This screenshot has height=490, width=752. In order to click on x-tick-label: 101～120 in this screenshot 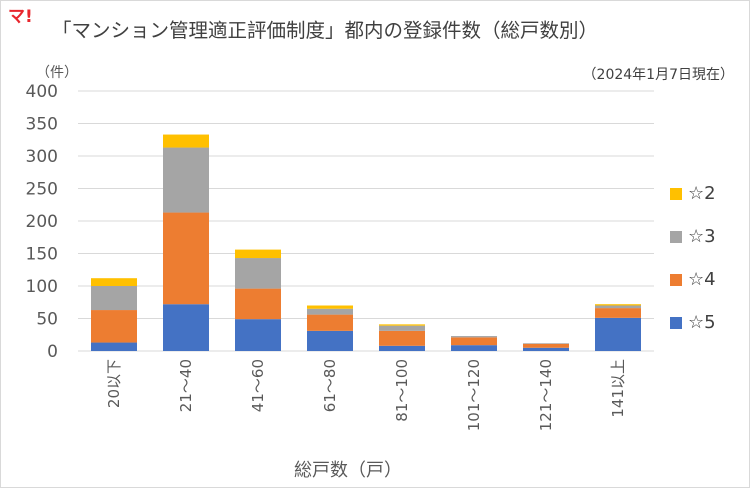, I will do `click(474, 395)`.